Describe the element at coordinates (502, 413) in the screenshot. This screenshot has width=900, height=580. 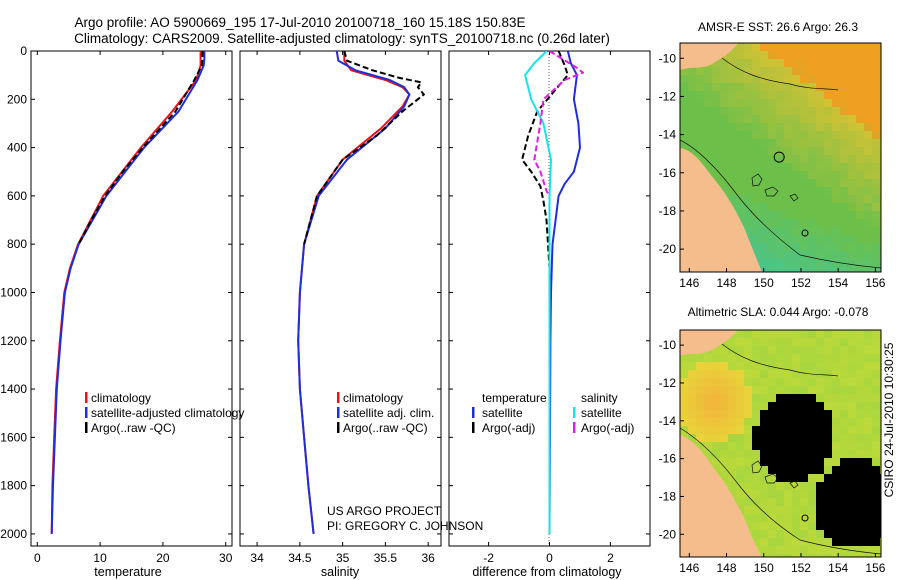
I see `legend-label-temp-satellite: satellite` at that location.